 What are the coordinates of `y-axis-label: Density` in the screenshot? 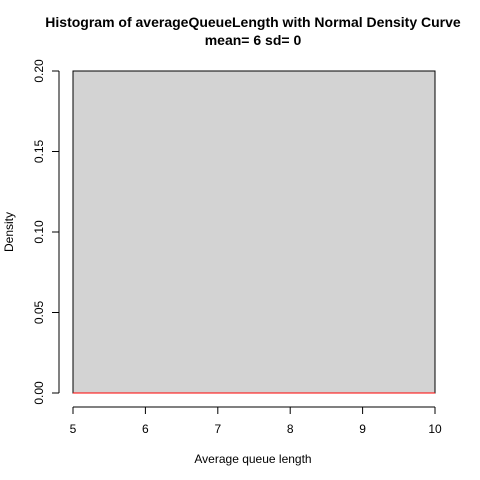 It's located at (9, 232).